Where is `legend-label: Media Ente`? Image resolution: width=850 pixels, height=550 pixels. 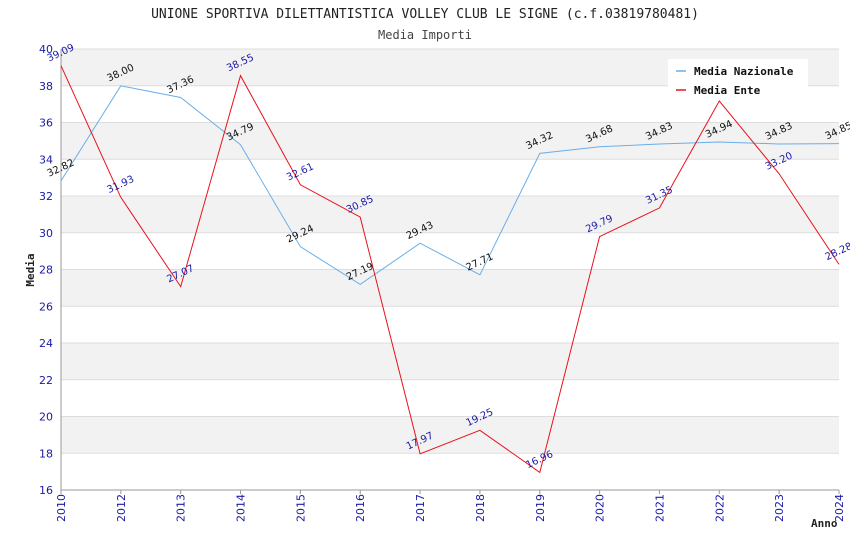 legend-label: Media Ente is located at coordinates (727, 90).